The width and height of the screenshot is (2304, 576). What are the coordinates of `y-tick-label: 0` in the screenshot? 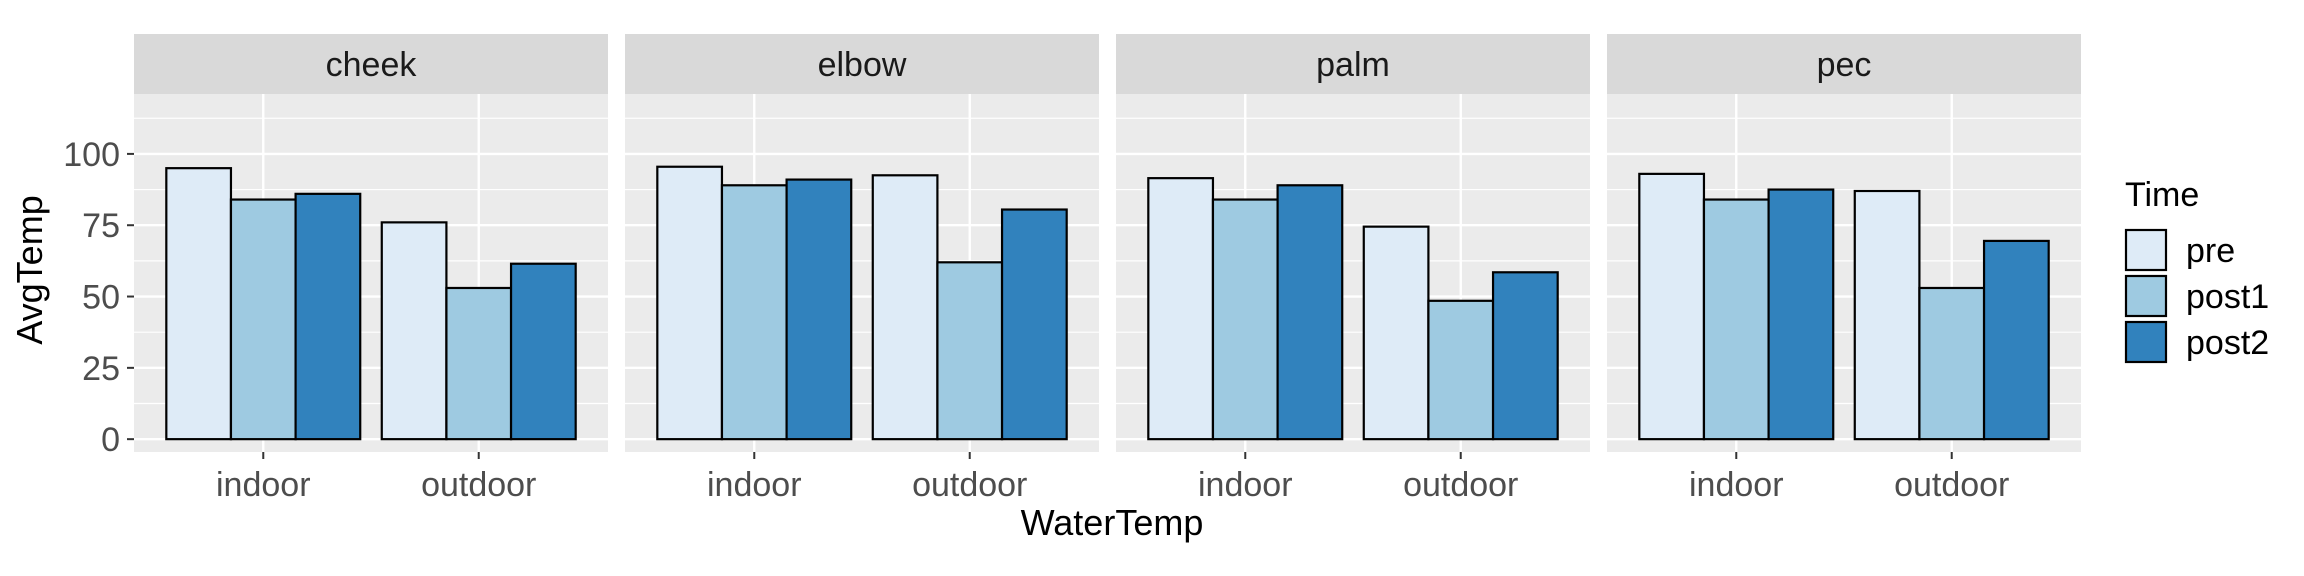 It's located at (110, 440).